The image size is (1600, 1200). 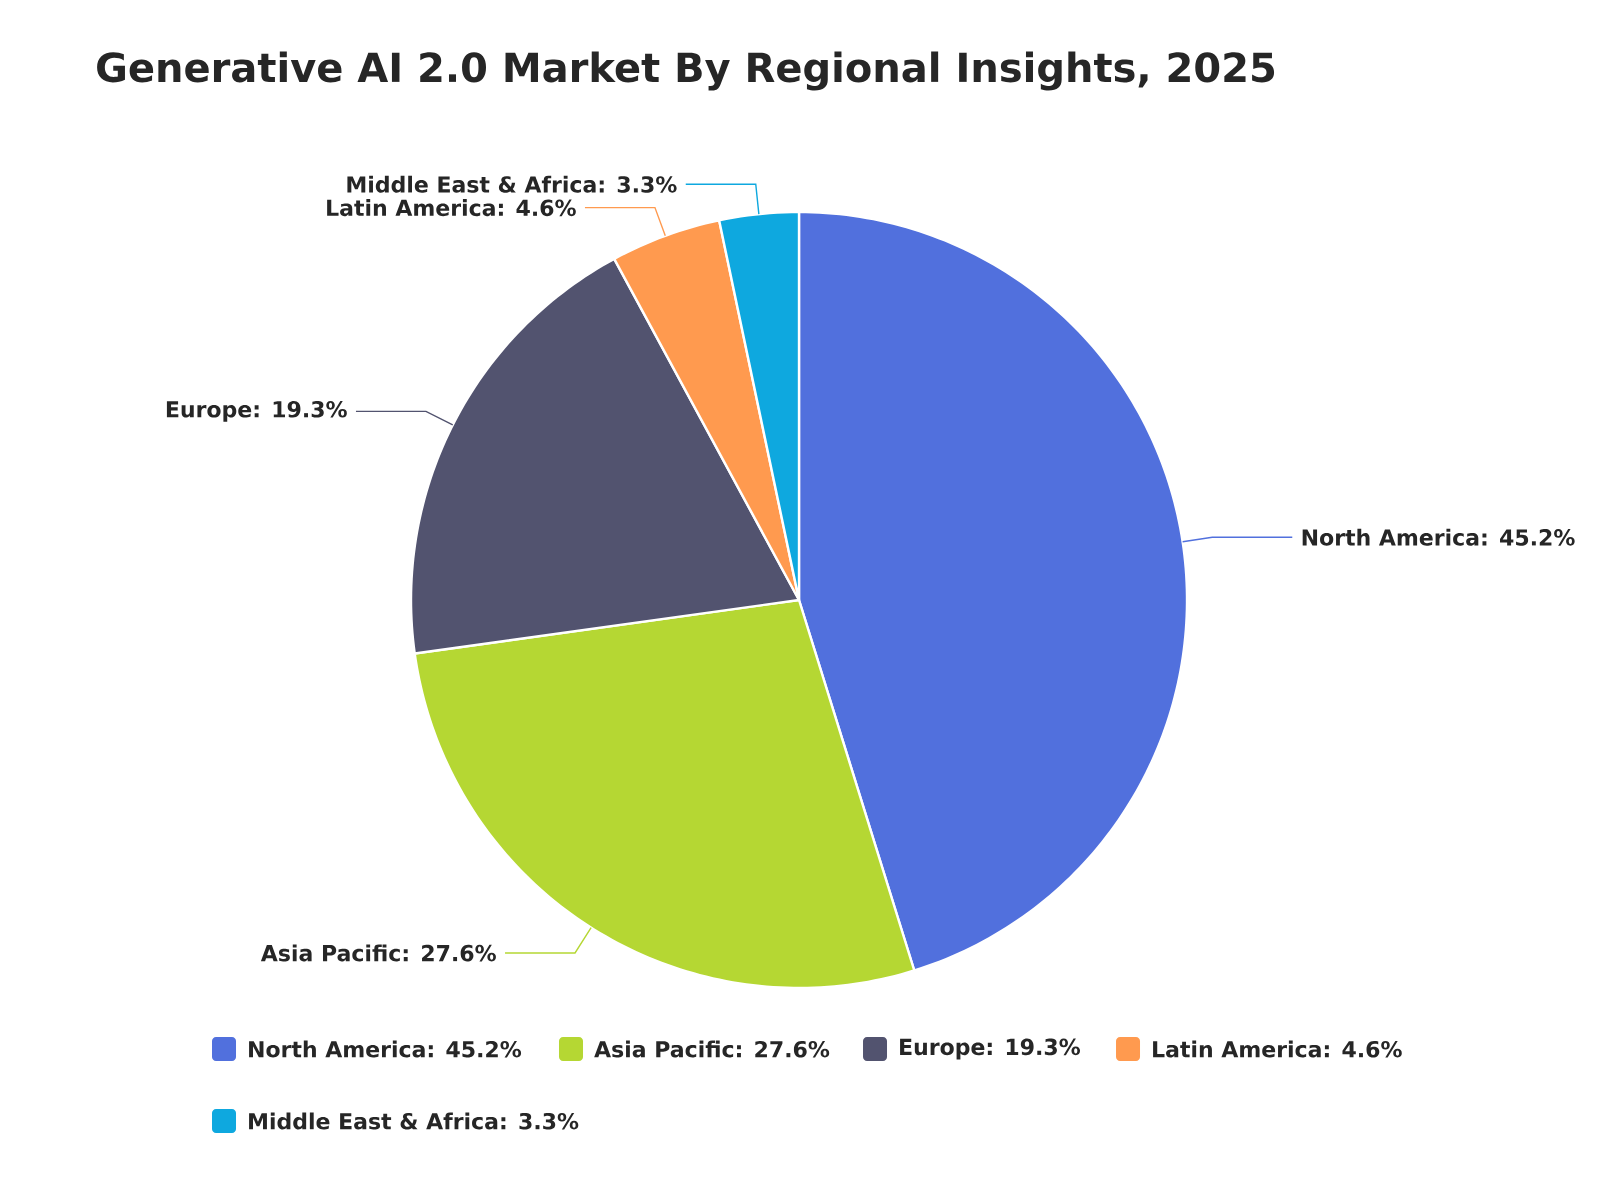 I want to click on chart-title: Generative AI 2.0 Market By Regional Insights, 2025, so click(x=686, y=71).